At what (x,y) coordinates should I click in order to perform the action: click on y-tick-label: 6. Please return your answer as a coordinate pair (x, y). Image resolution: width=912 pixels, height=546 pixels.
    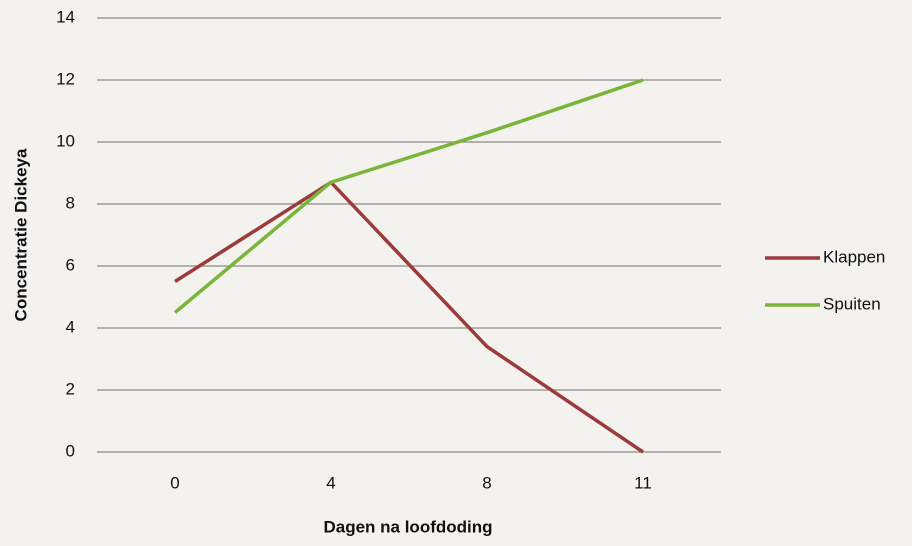
    Looking at the image, I should click on (70, 264).